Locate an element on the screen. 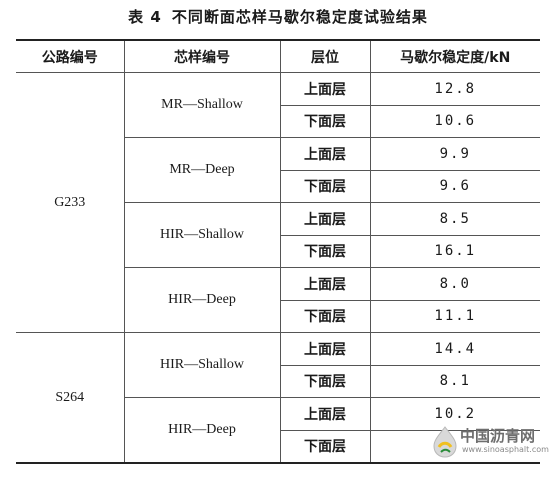  asphalt-logo-icon is located at coordinates (445, 442).